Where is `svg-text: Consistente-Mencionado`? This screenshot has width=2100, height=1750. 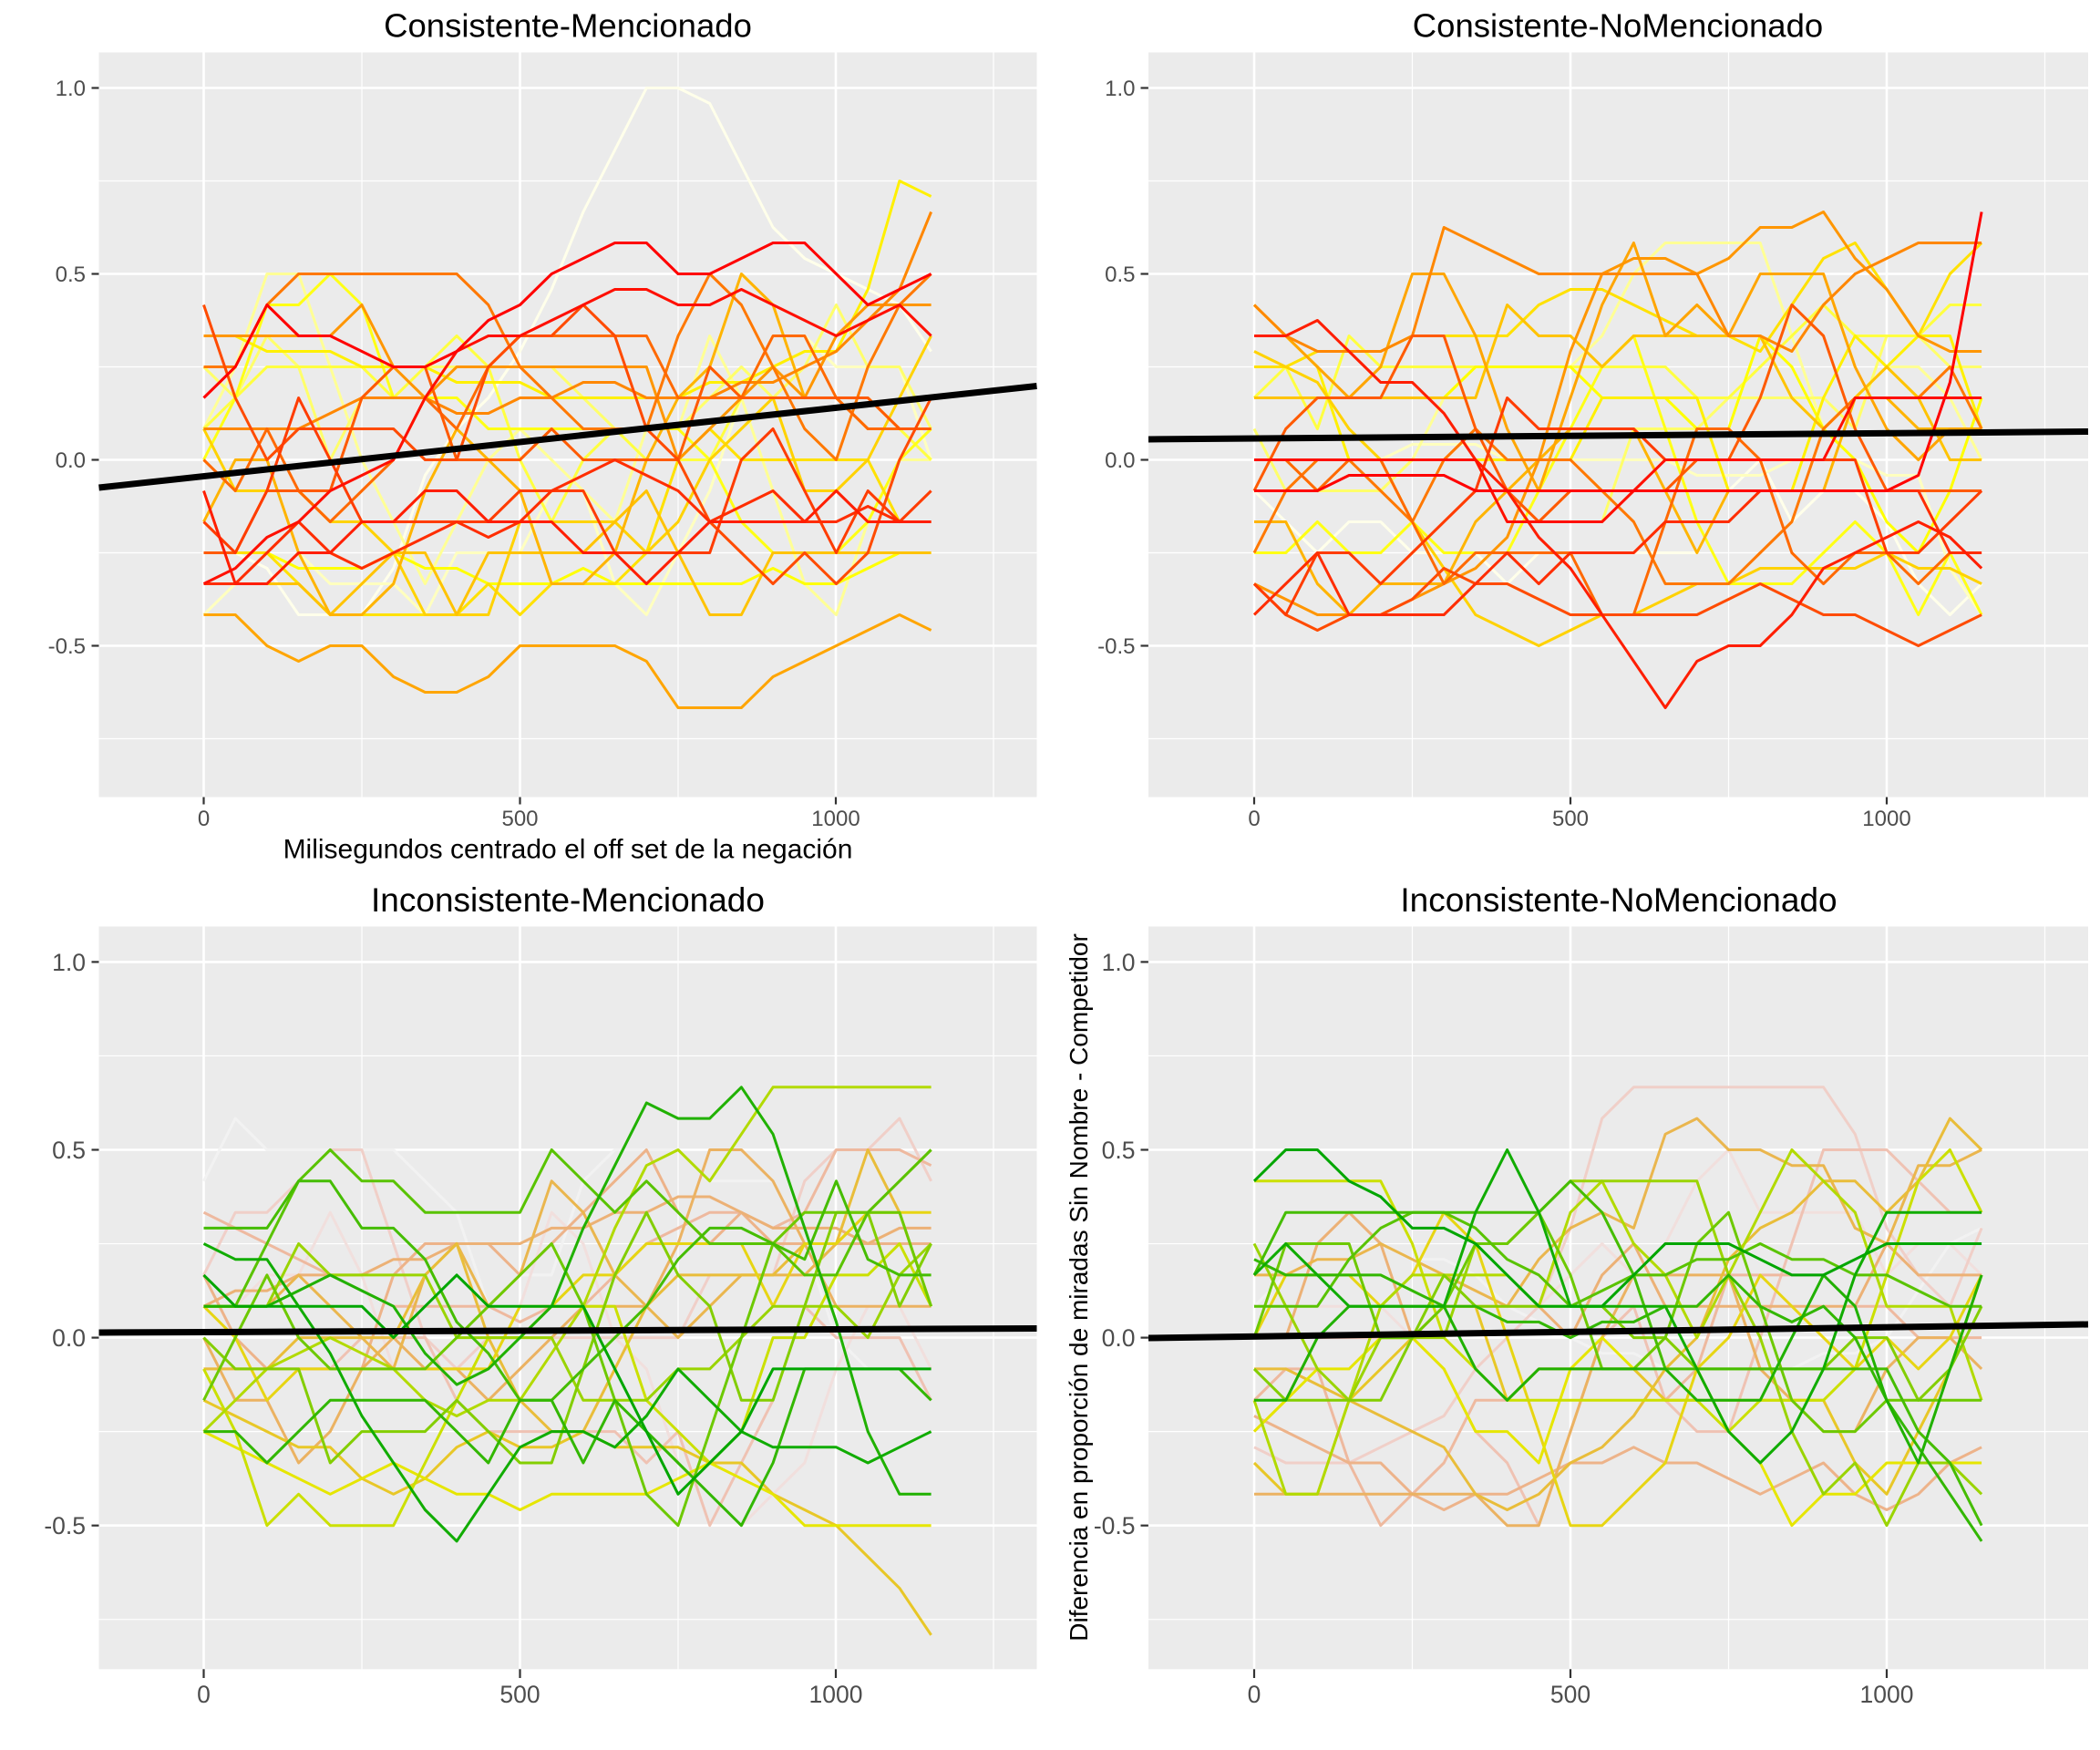
svg-text: Consistente-Mencionado is located at coordinates (568, 26).